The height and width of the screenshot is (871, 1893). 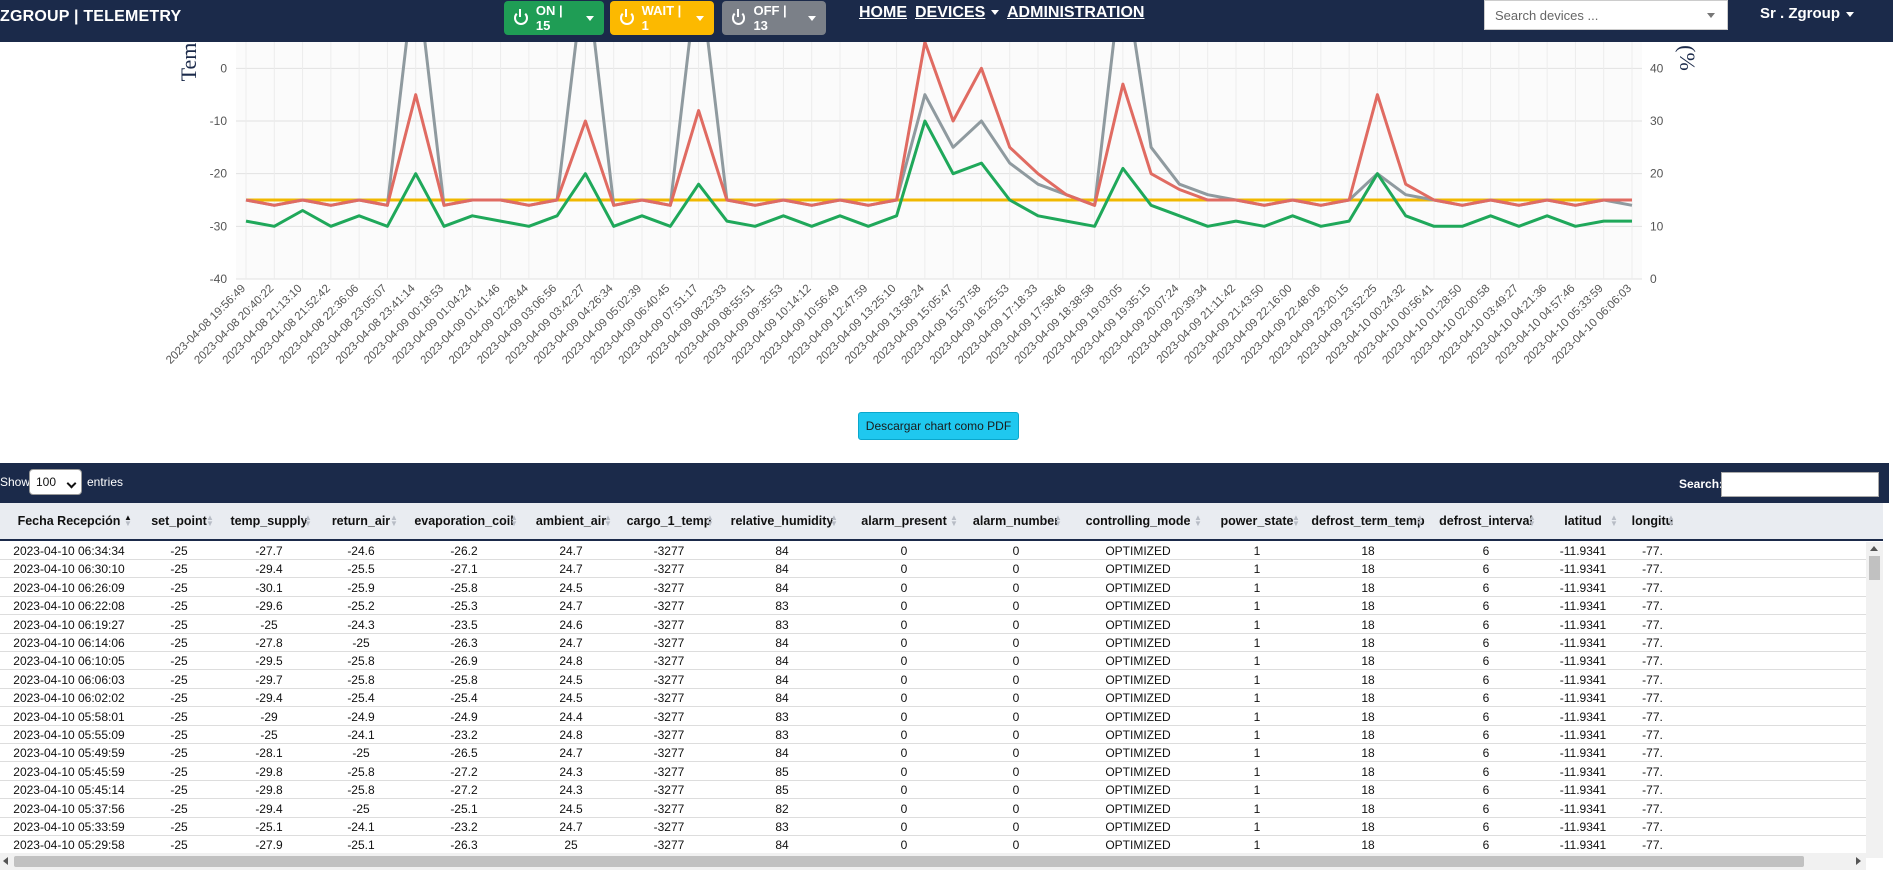 I want to click on column-header: set_point ▲ ▼, so click(x=179, y=521).